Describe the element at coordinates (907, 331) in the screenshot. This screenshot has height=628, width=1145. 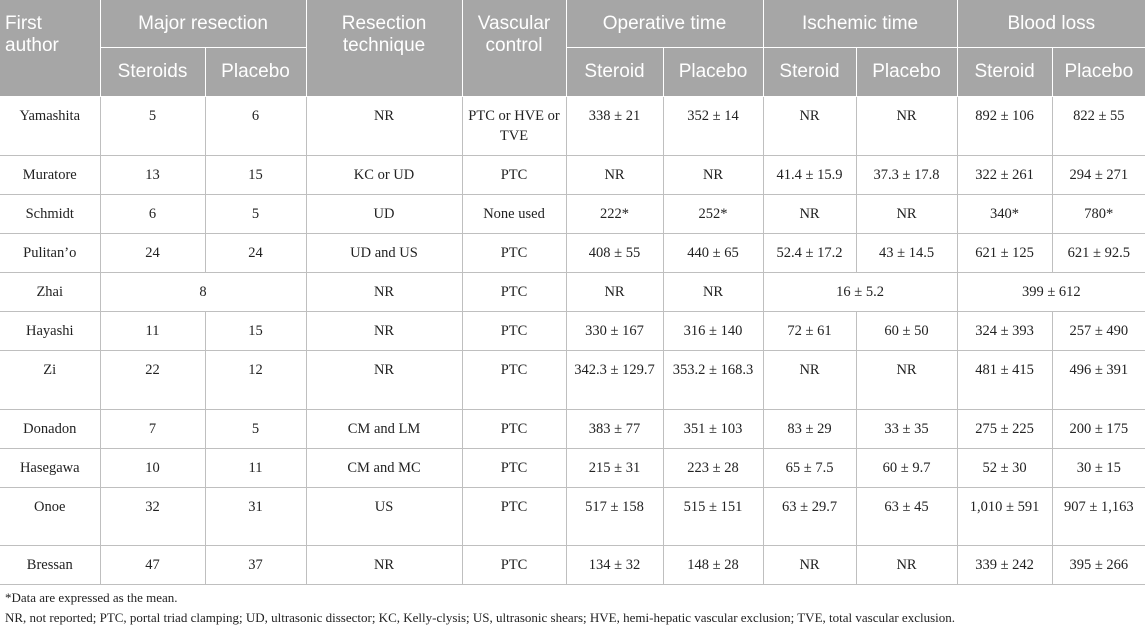
I see `cell-isch-placebo: 60 ± 50` at that location.